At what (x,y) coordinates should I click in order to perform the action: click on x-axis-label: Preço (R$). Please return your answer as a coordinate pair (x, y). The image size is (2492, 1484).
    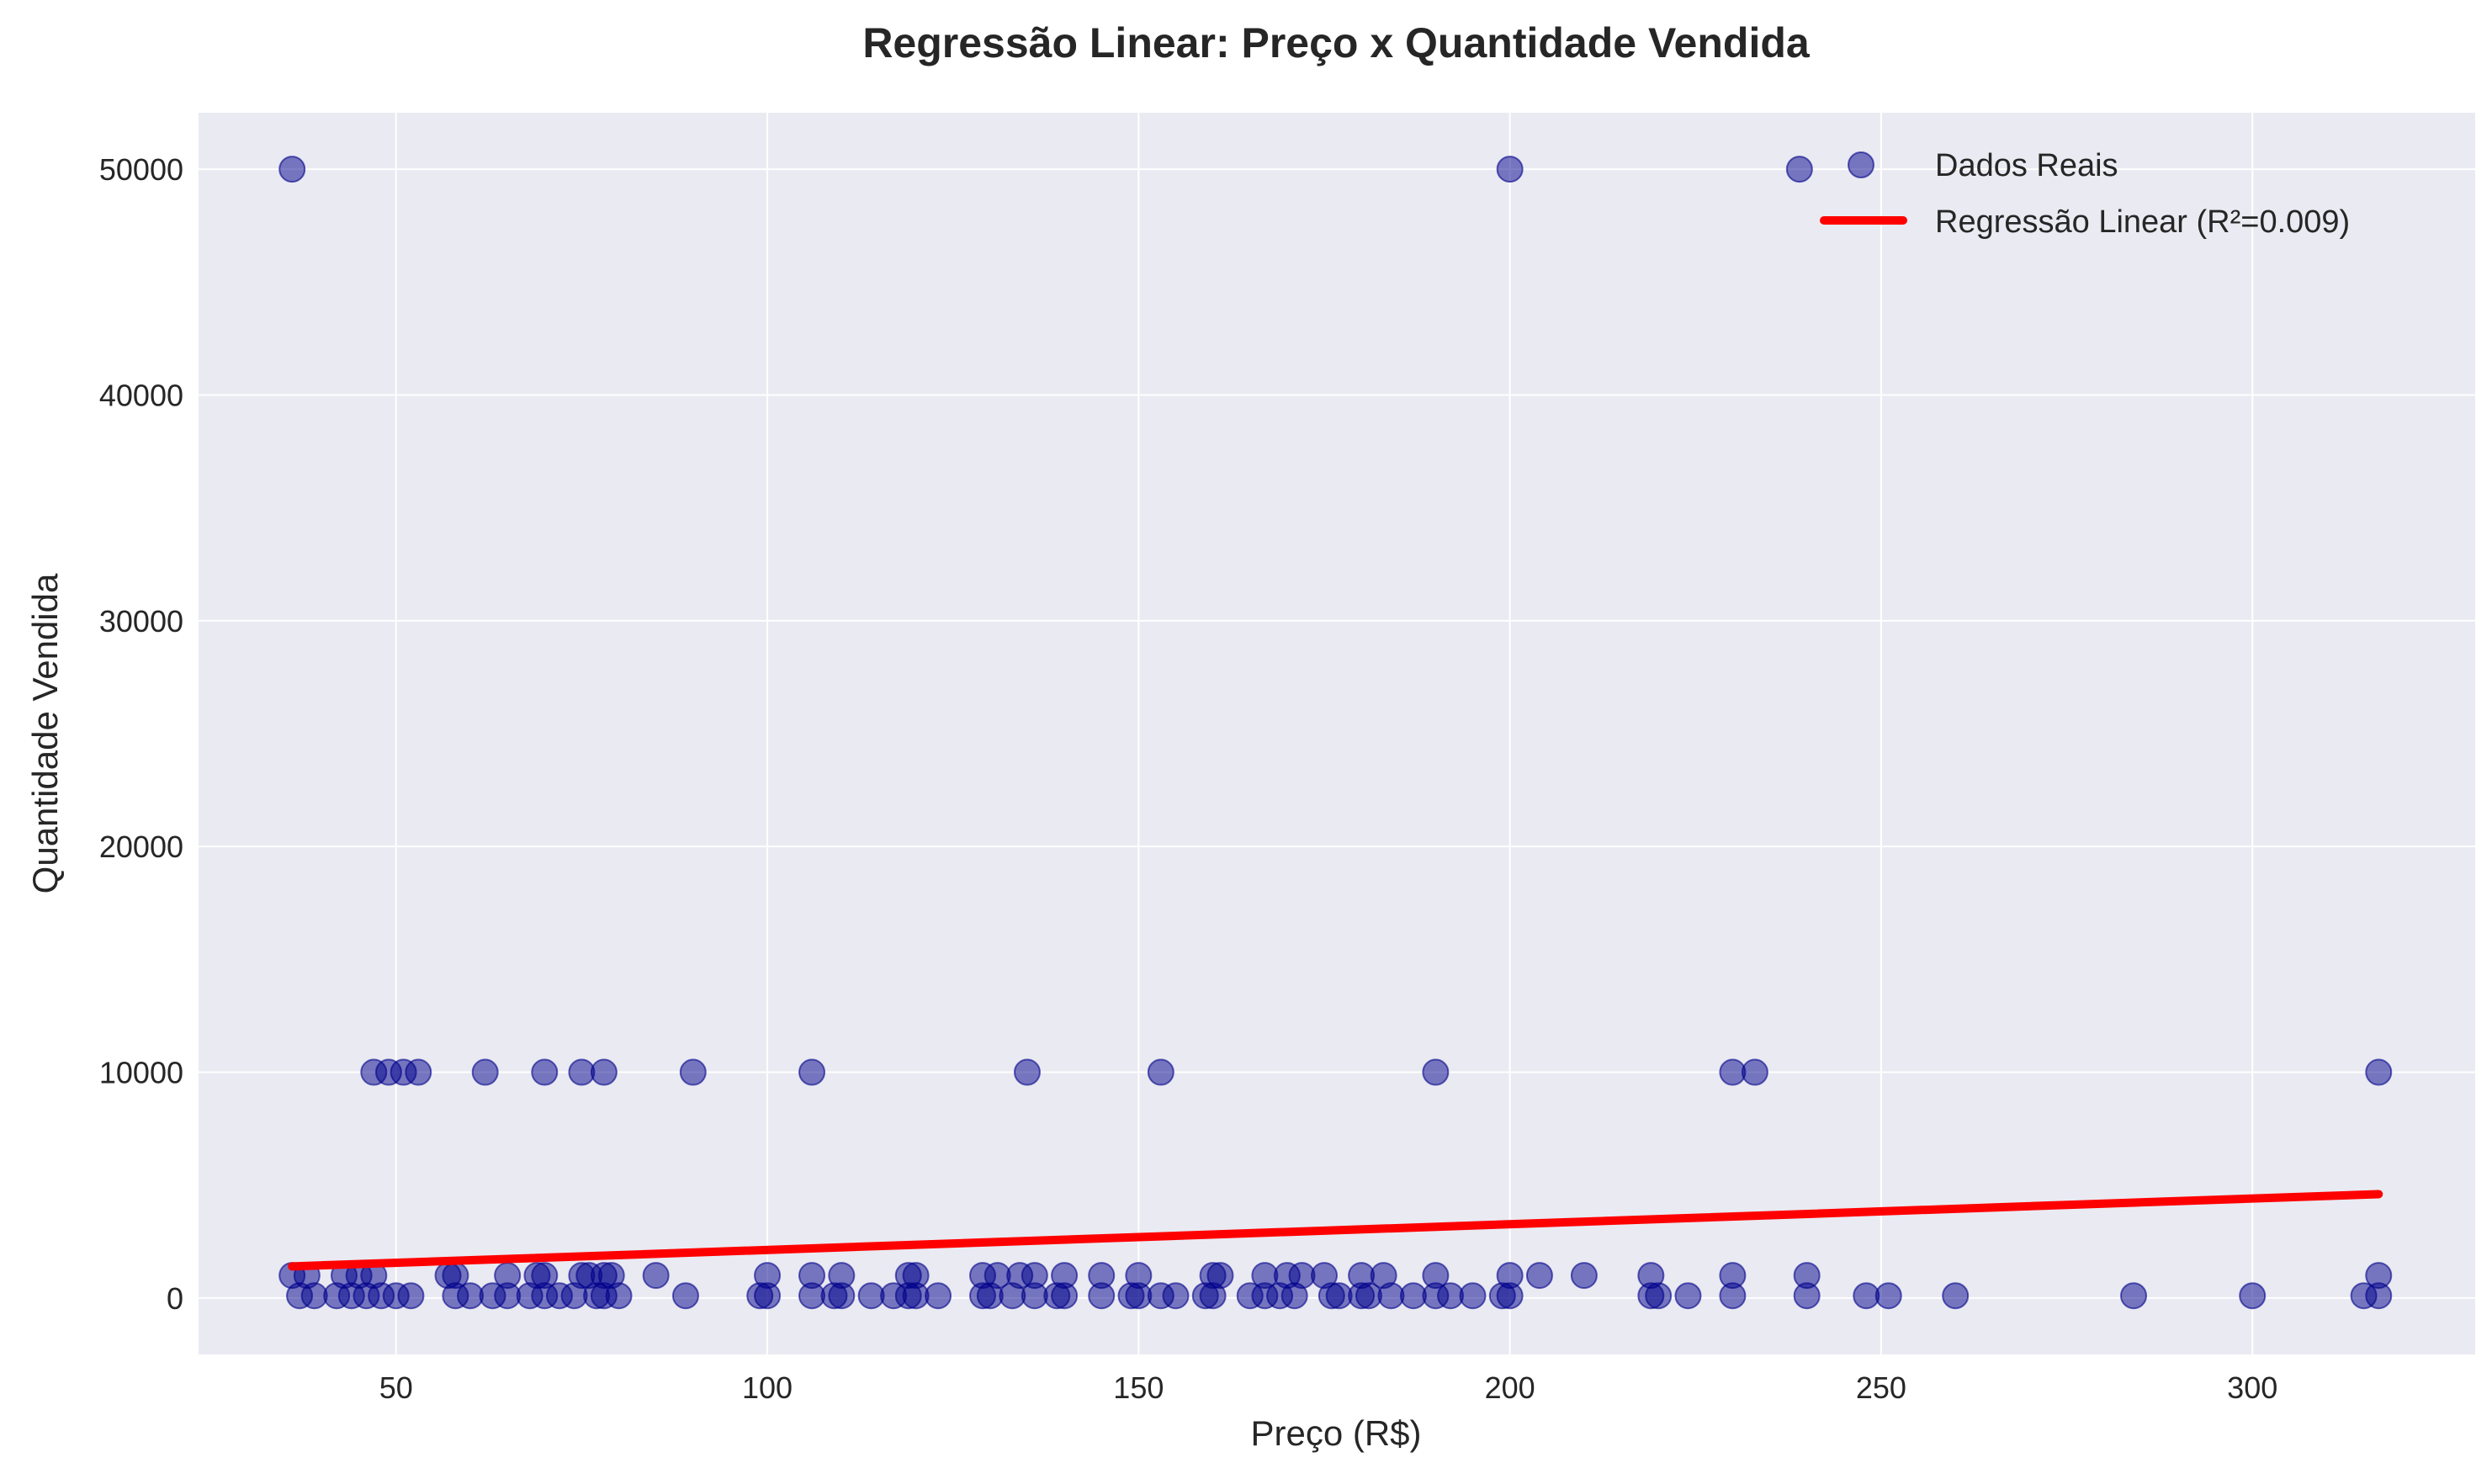
    Looking at the image, I should click on (1335, 1433).